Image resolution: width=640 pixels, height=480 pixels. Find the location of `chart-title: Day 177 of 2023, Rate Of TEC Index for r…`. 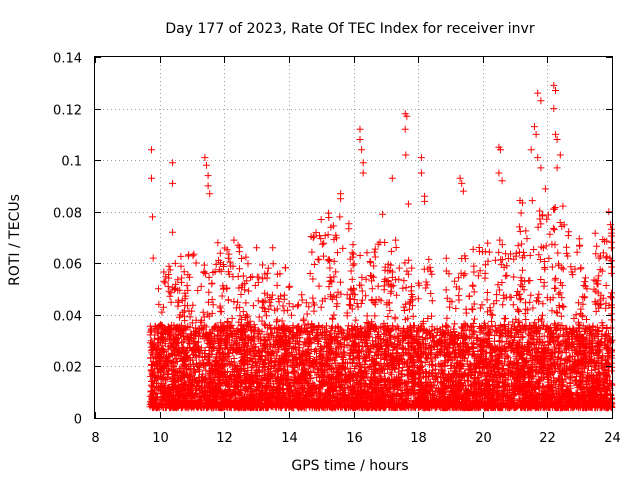

chart-title: Day 177 of 2023, Rate Of TEC Index for r… is located at coordinates (349, 29).